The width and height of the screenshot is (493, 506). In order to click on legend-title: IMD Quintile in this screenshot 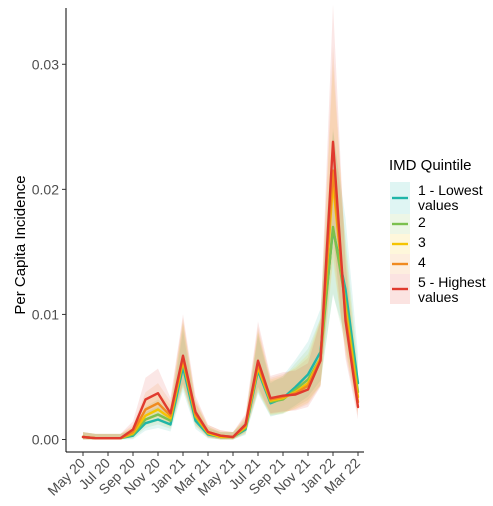, I will do `click(430, 165)`.